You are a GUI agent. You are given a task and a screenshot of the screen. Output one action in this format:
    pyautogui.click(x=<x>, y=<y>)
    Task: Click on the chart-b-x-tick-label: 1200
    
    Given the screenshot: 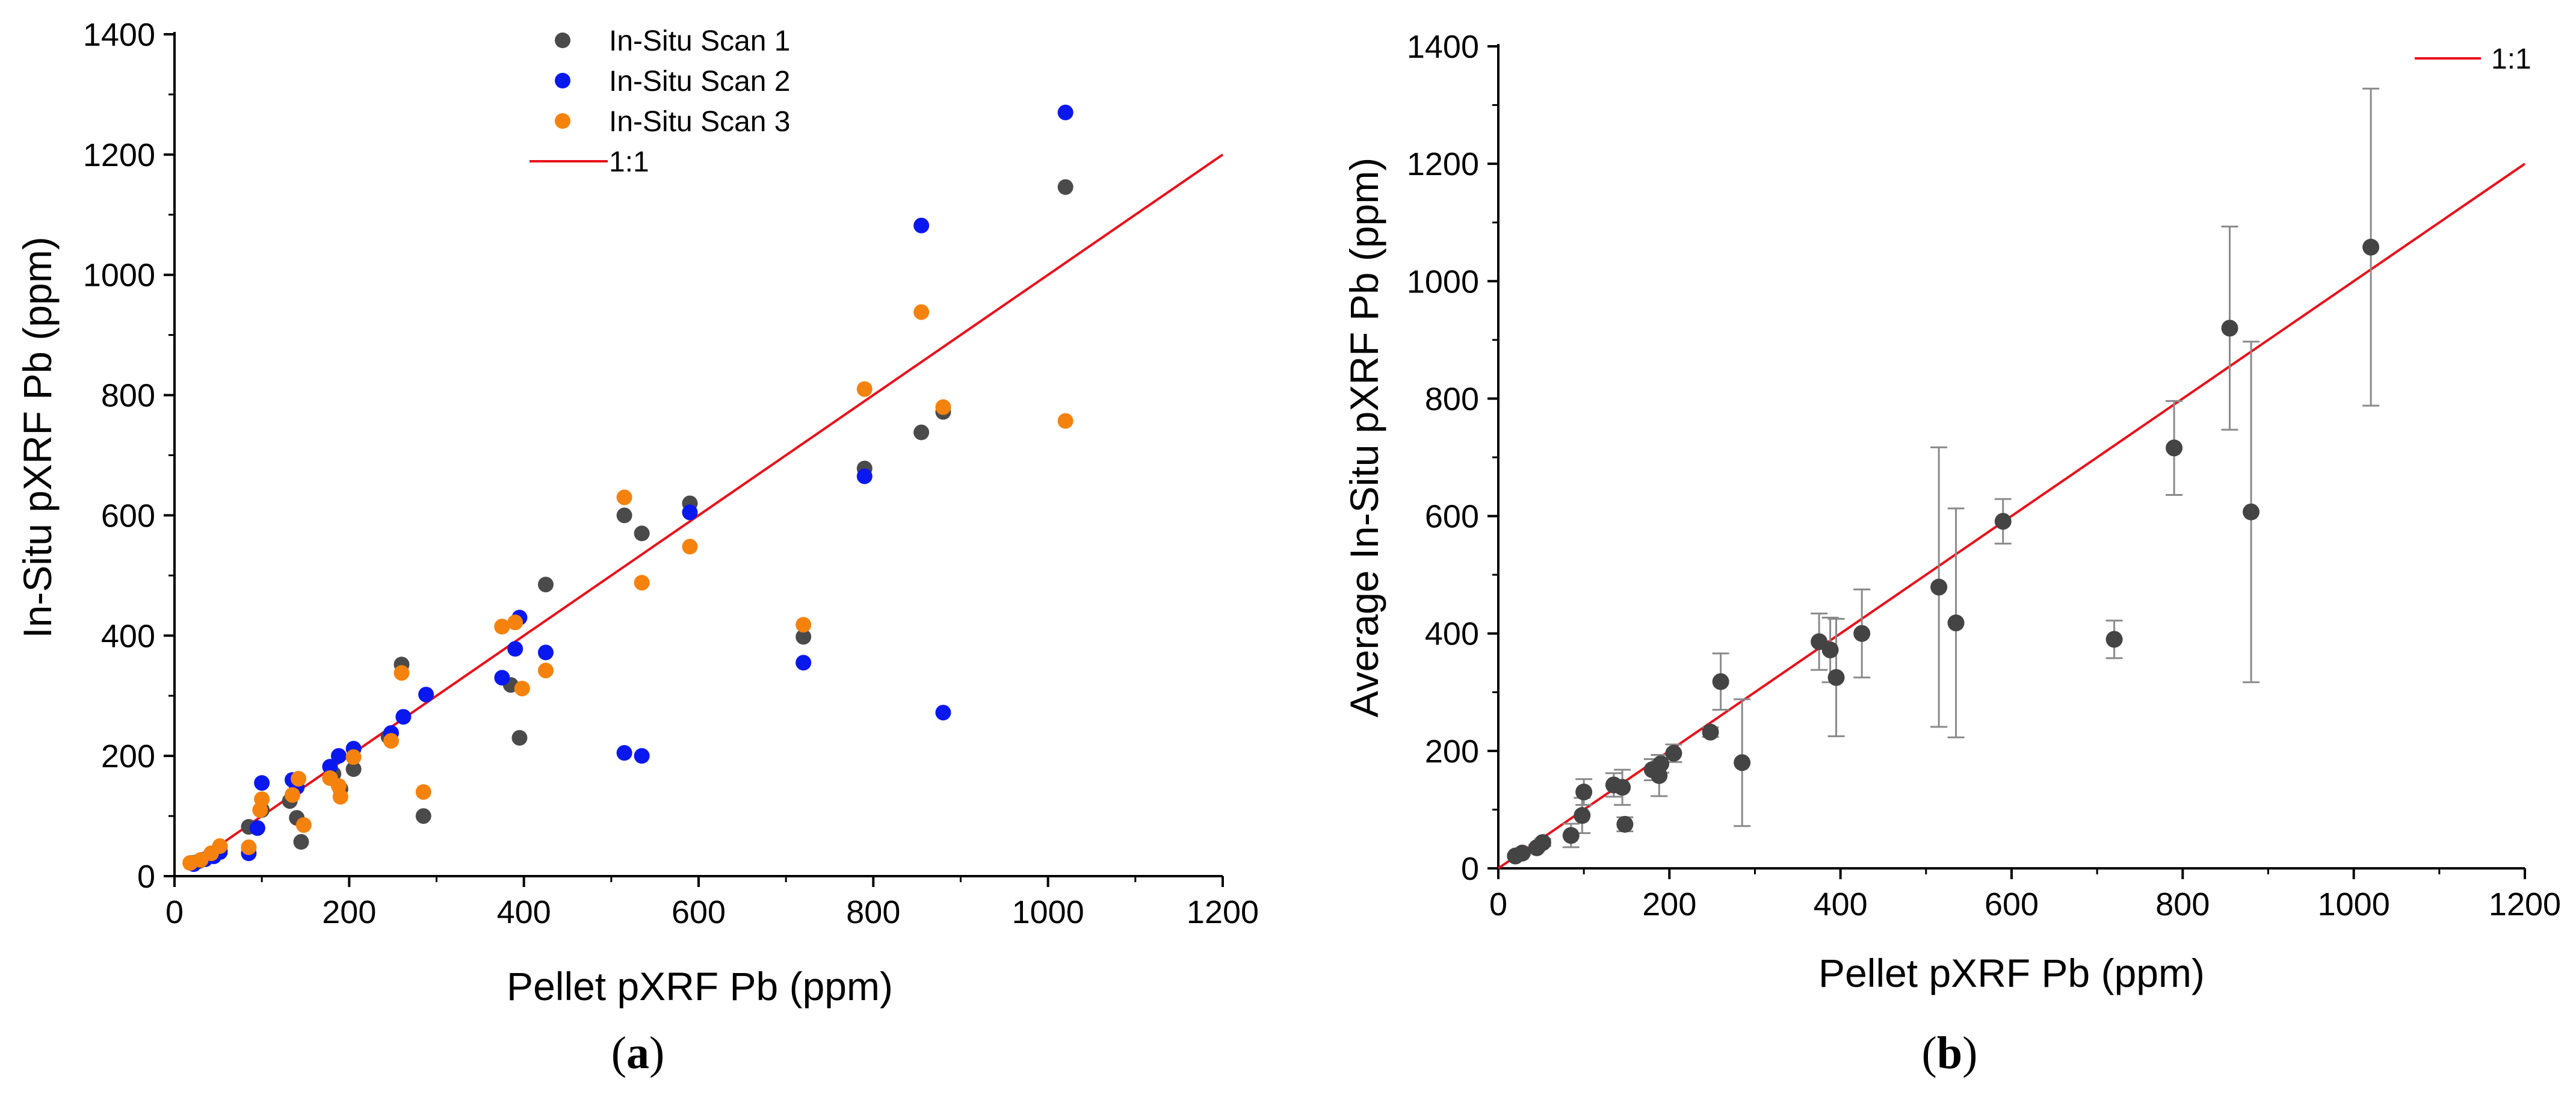 What is the action you would take?
    pyautogui.click(x=2525, y=904)
    